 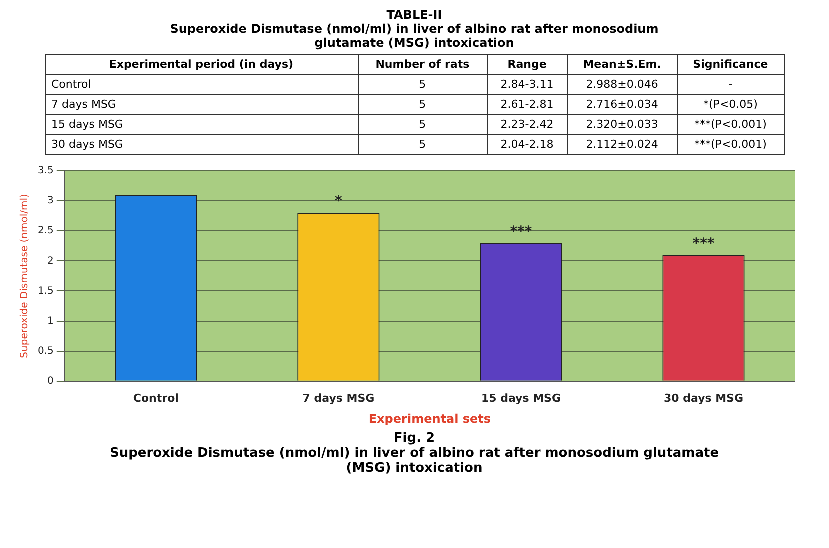 I want to click on text: *(P<0.05), so click(x=730, y=104).